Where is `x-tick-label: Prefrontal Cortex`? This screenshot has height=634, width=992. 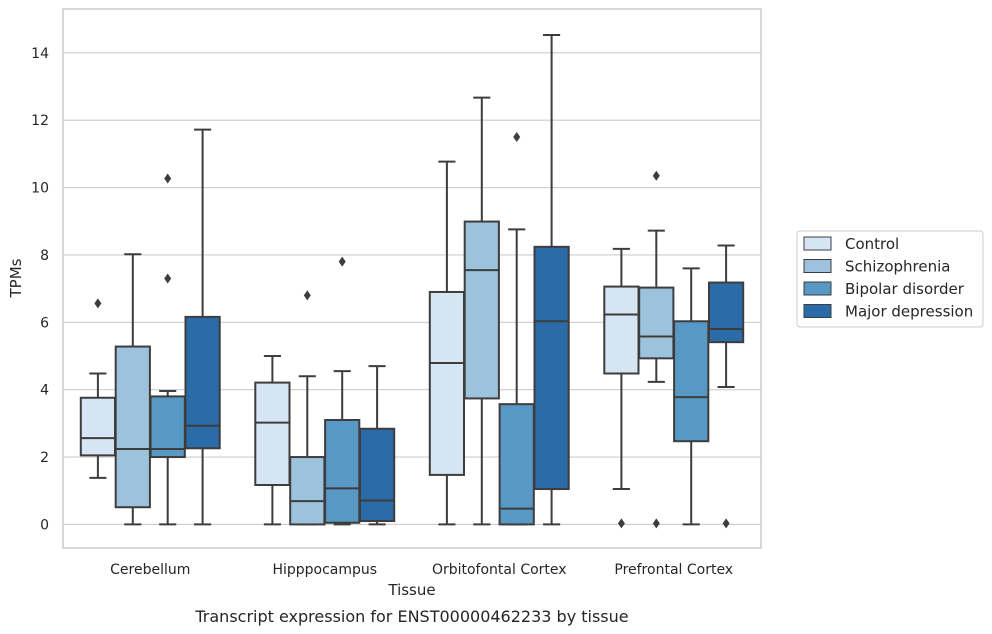 x-tick-label: Prefrontal Cortex is located at coordinates (673, 570).